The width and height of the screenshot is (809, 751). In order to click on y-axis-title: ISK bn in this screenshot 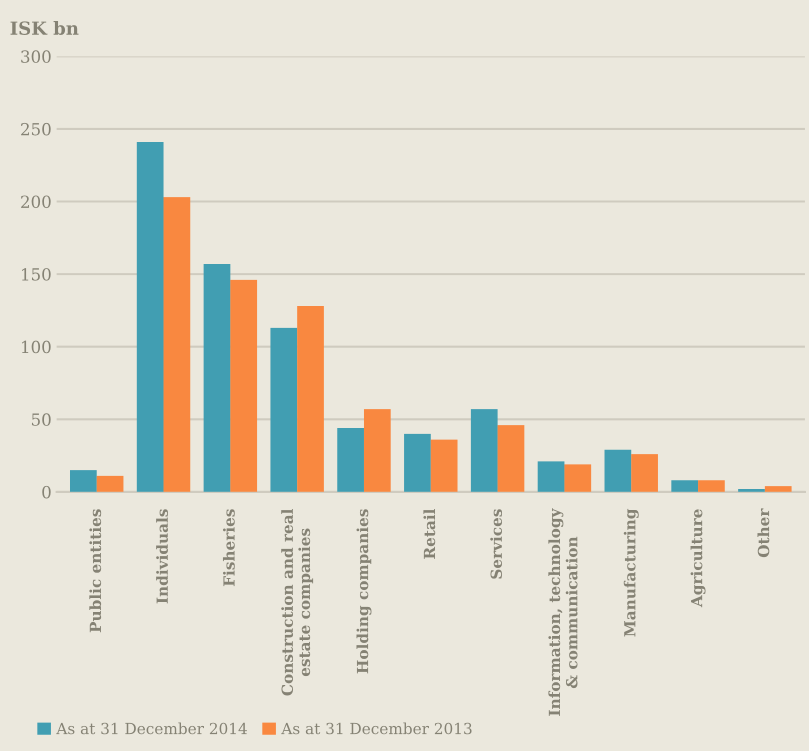, I will do `click(44, 28)`.